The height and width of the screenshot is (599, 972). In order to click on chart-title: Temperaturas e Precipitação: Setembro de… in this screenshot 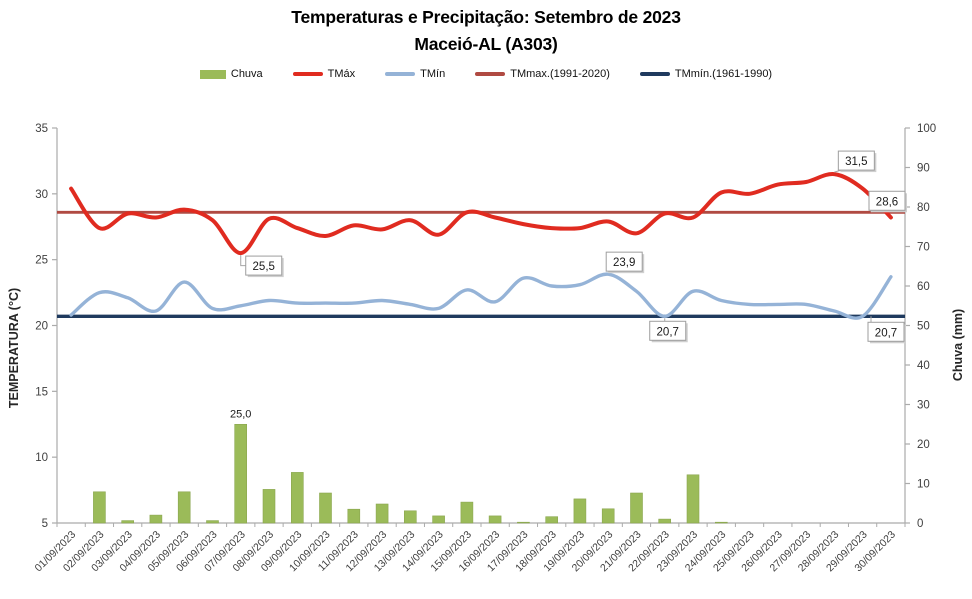, I will do `click(486, 31)`.